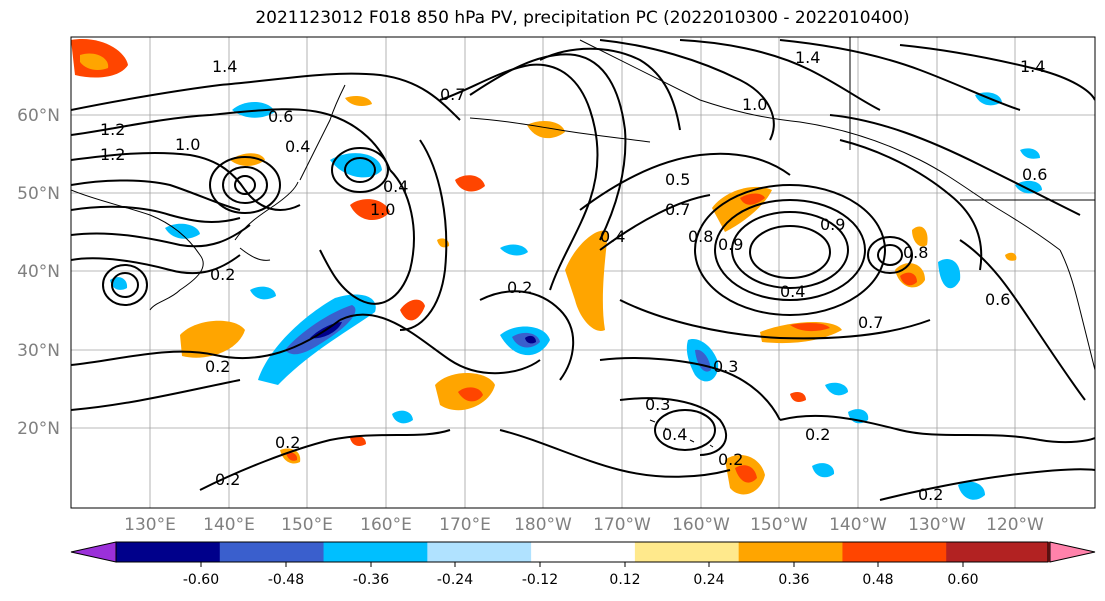  Describe the element at coordinates (701, 525) in the screenshot. I see `lon-label: 160°W` at that location.